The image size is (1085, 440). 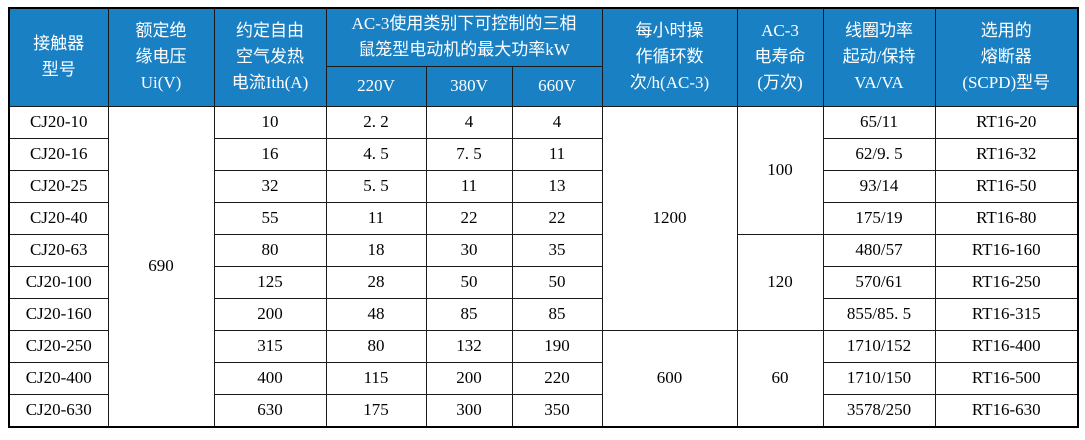 I want to click on cell-ith: 55, so click(x=270, y=218).